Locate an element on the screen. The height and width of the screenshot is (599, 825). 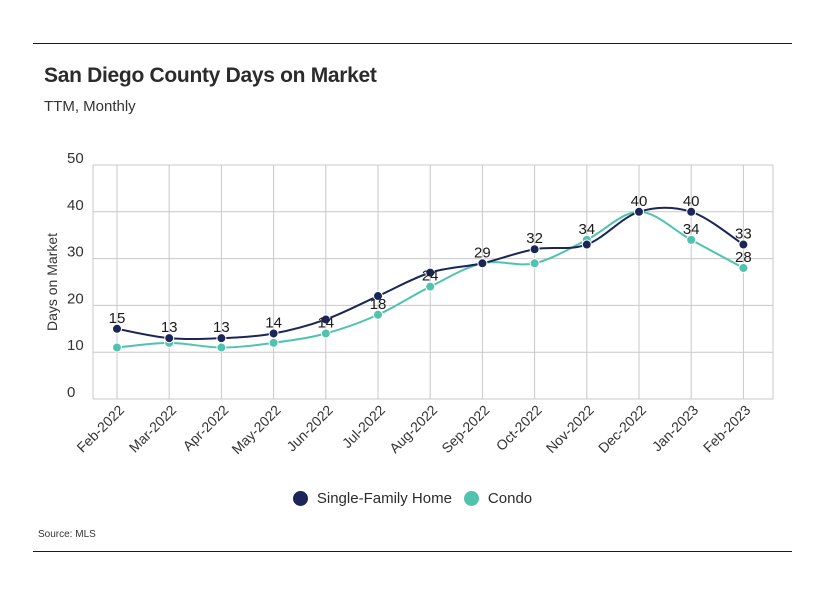
top-rule is located at coordinates (412, 43).